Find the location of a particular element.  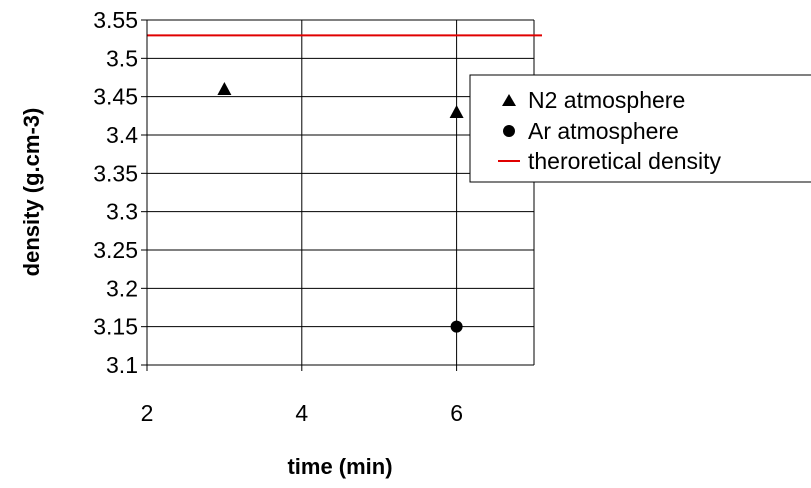

y-tick-label: 3.3 is located at coordinates (122, 212).